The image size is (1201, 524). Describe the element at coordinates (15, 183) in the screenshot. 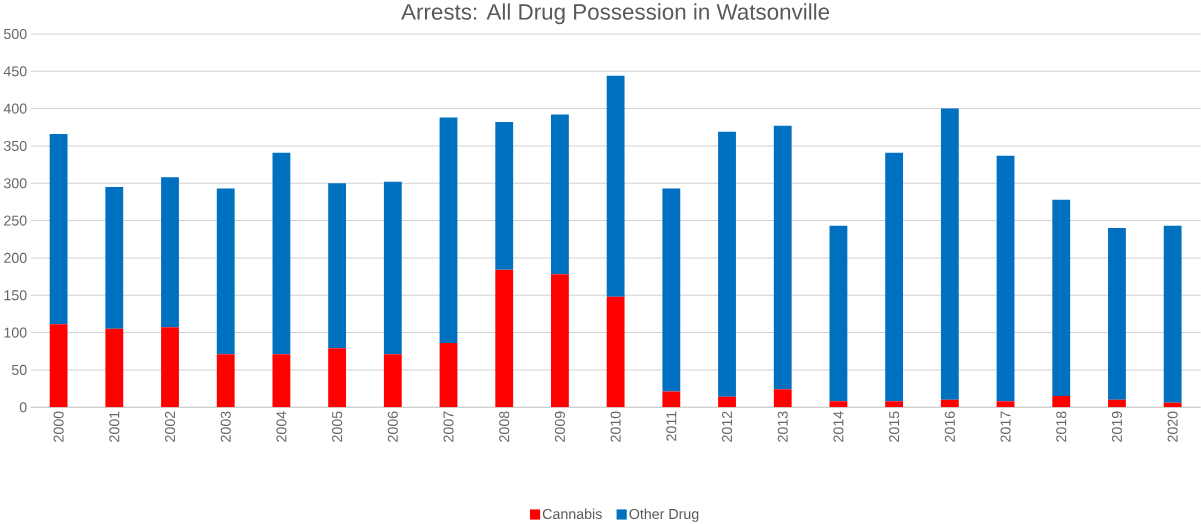

I see `y-tick-label: 300` at that location.